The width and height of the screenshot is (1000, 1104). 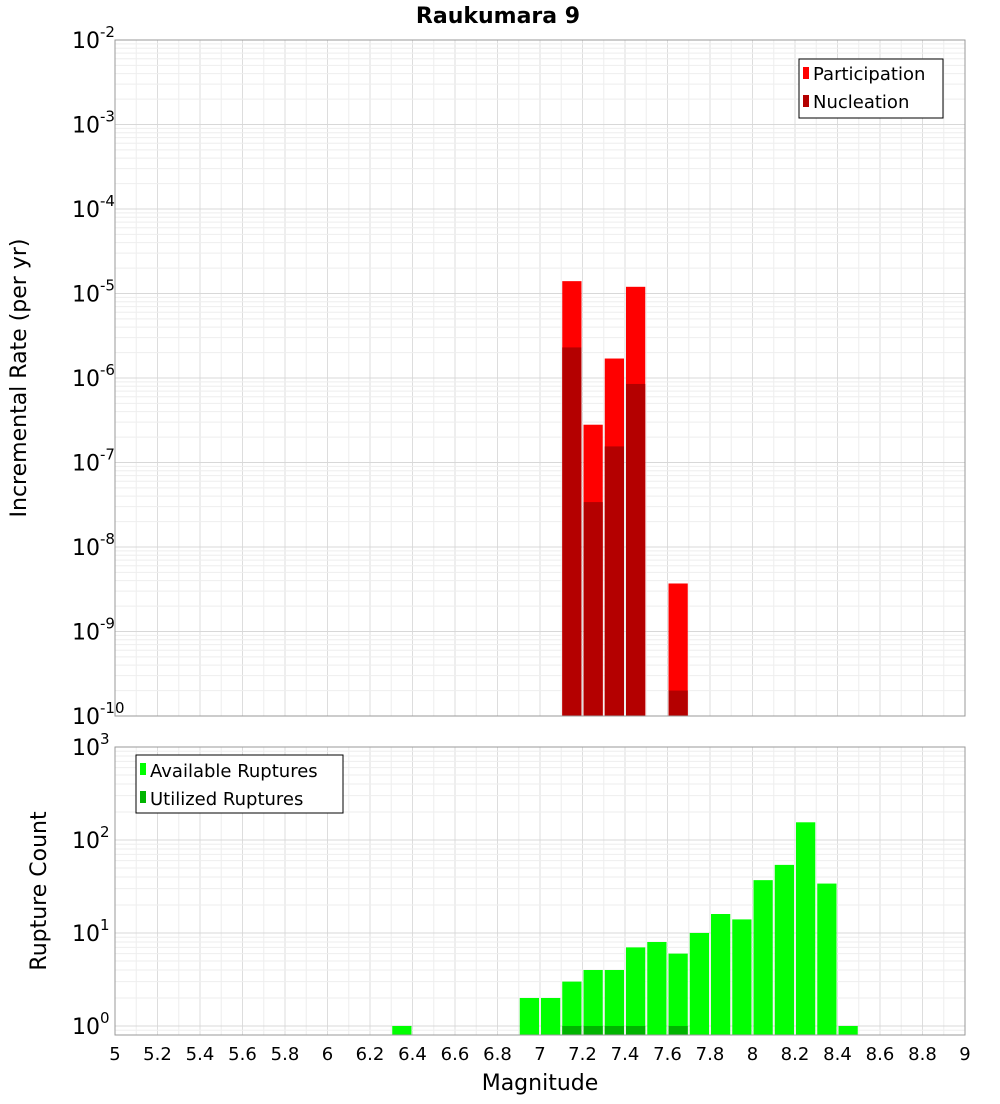 I want to click on y-tick-label: 10⁻², so click(x=93, y=38).